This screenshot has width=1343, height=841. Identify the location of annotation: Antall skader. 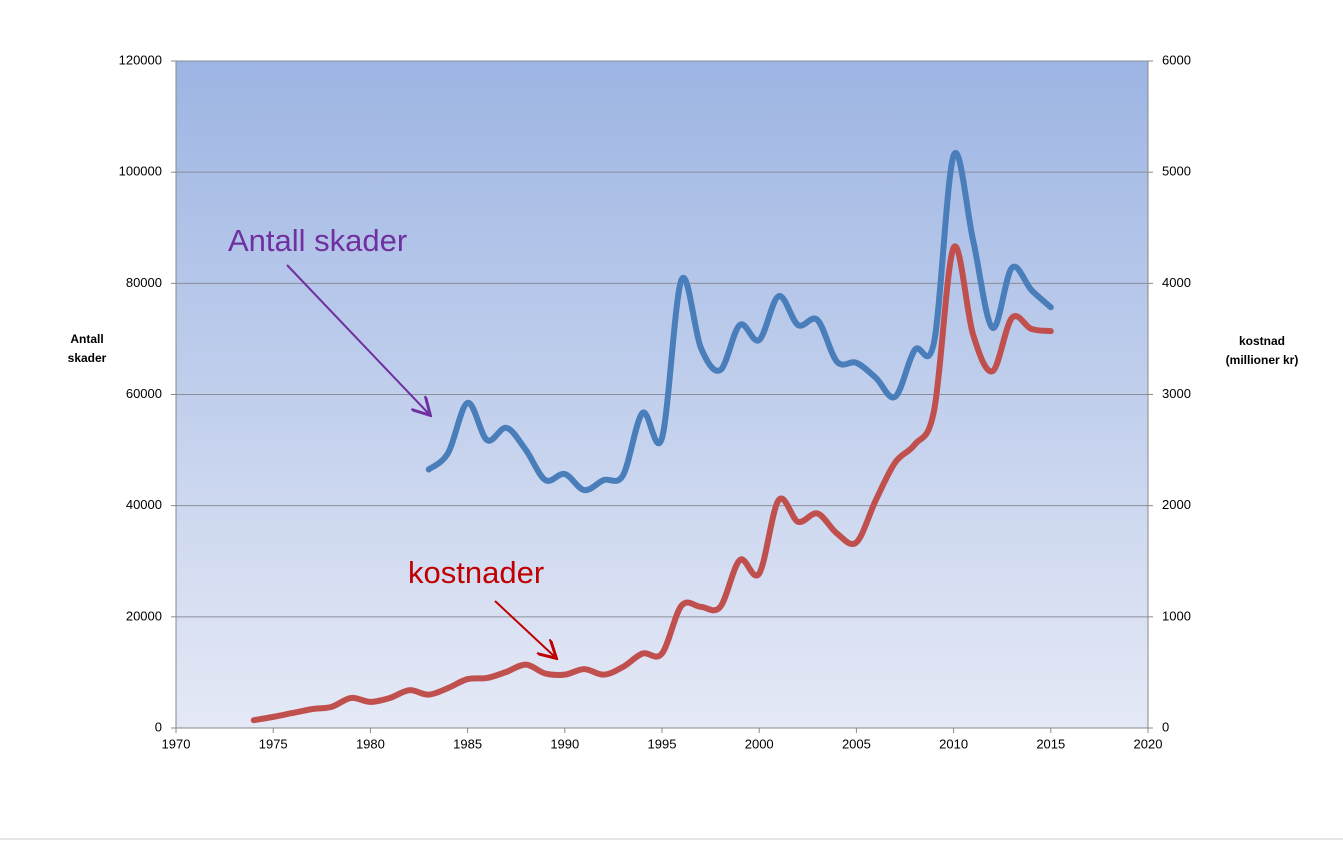
(317, 240).